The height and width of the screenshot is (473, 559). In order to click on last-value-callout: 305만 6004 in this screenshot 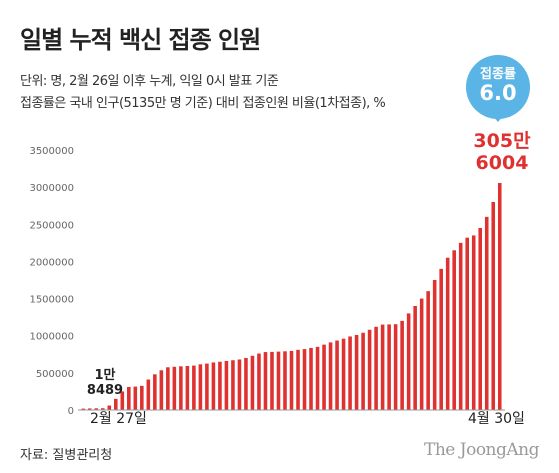, I will do `click(502, 152)`.